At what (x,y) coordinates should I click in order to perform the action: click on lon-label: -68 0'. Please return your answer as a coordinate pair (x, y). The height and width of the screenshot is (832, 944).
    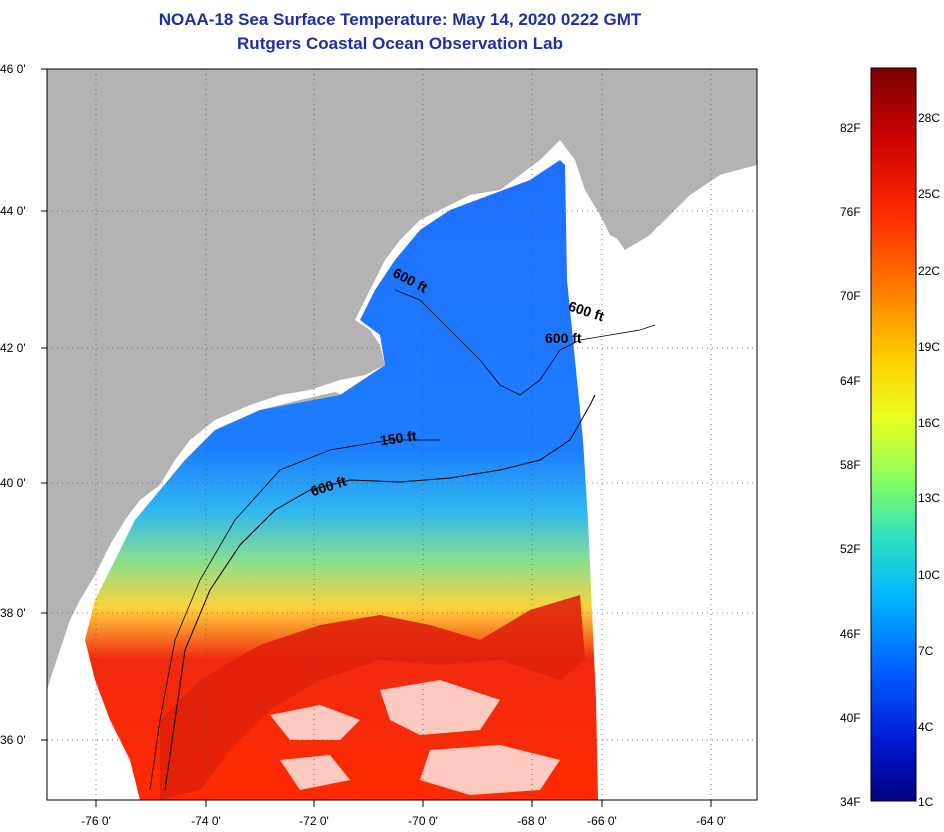
    Looking at the image, I should click on (532, 821).